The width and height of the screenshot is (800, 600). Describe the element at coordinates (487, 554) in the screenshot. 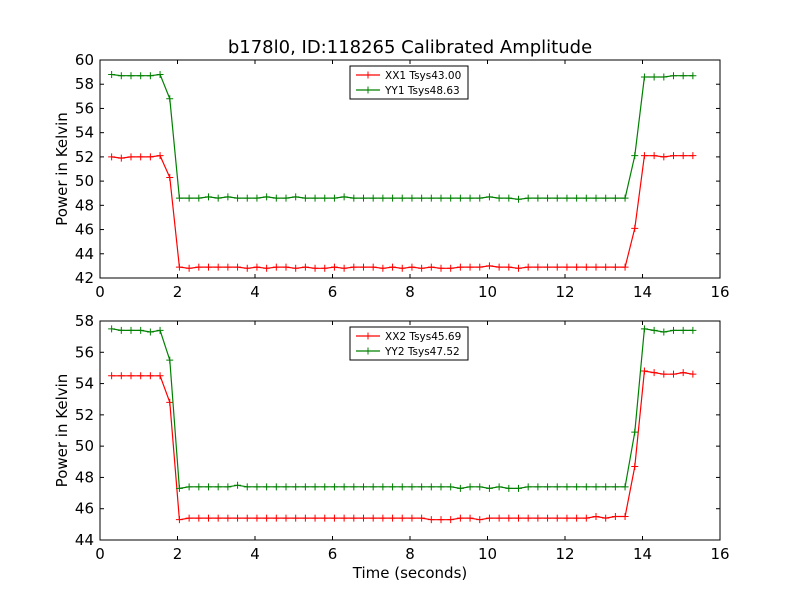

I see `x-tick-label: 10` at that location.